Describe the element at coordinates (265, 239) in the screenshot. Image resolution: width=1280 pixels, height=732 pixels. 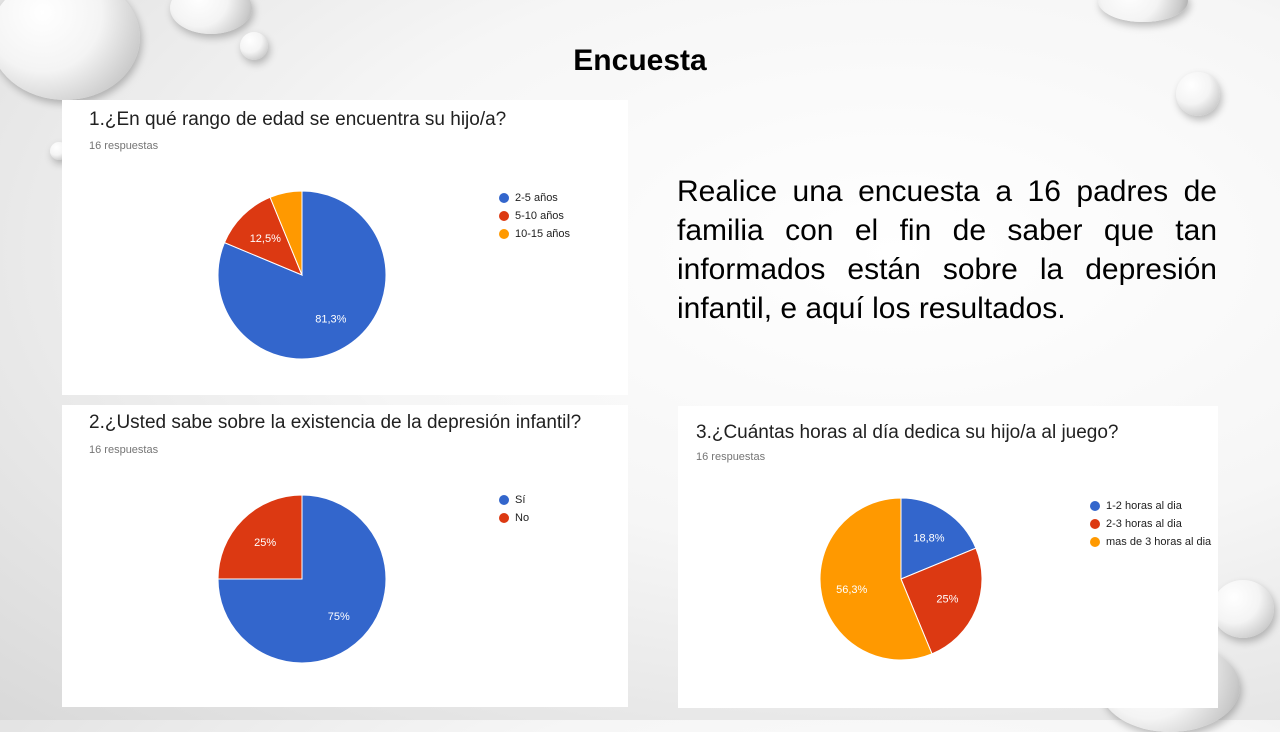
I see `pie-data-label: 12,5%` at that location.